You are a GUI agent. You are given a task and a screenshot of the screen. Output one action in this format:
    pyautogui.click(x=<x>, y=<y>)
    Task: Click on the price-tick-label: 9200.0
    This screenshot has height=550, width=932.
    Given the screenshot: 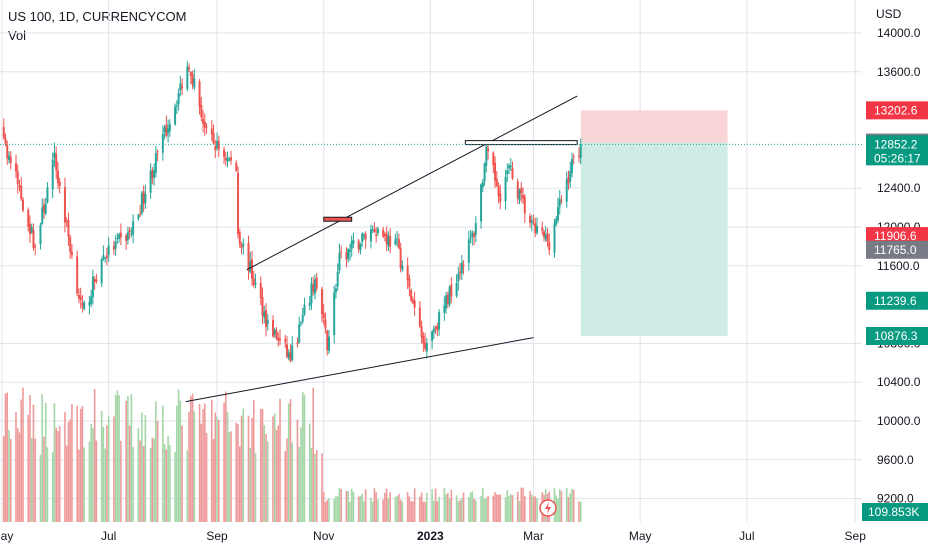 What is the action you would take?
    pyautogui.click(x=895, y=499)
    